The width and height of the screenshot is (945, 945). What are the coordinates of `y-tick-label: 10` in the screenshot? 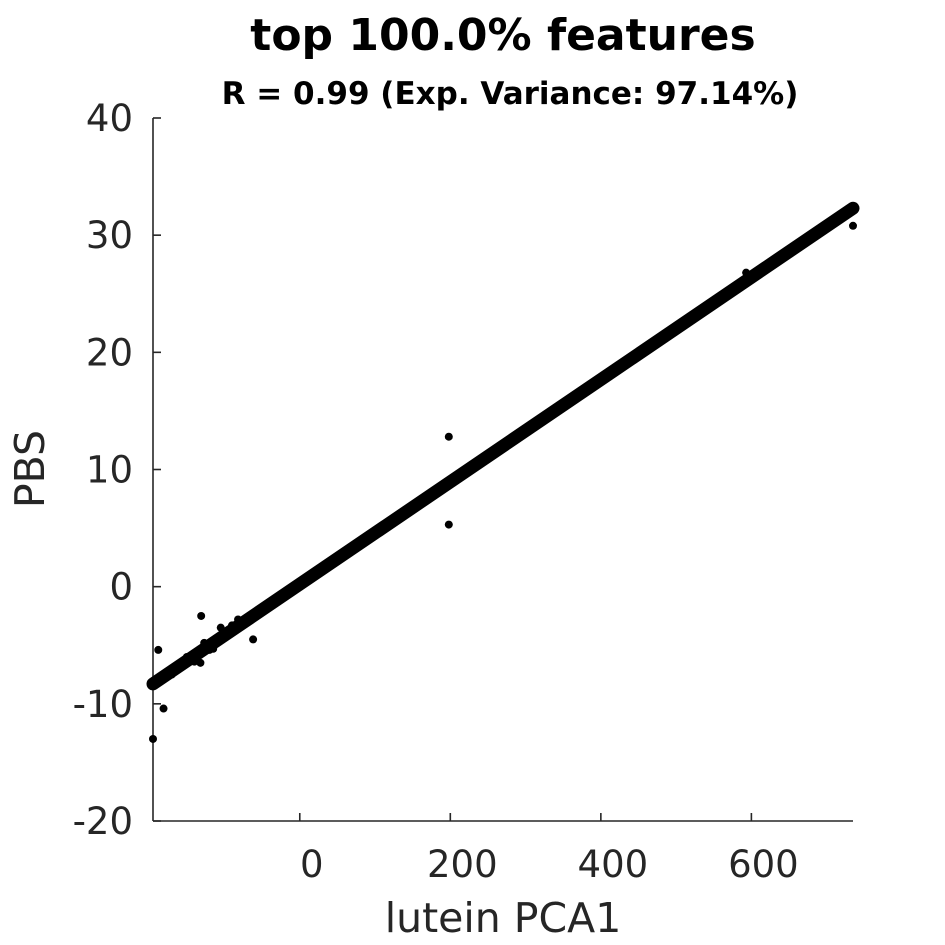 It's located at (109, 470).